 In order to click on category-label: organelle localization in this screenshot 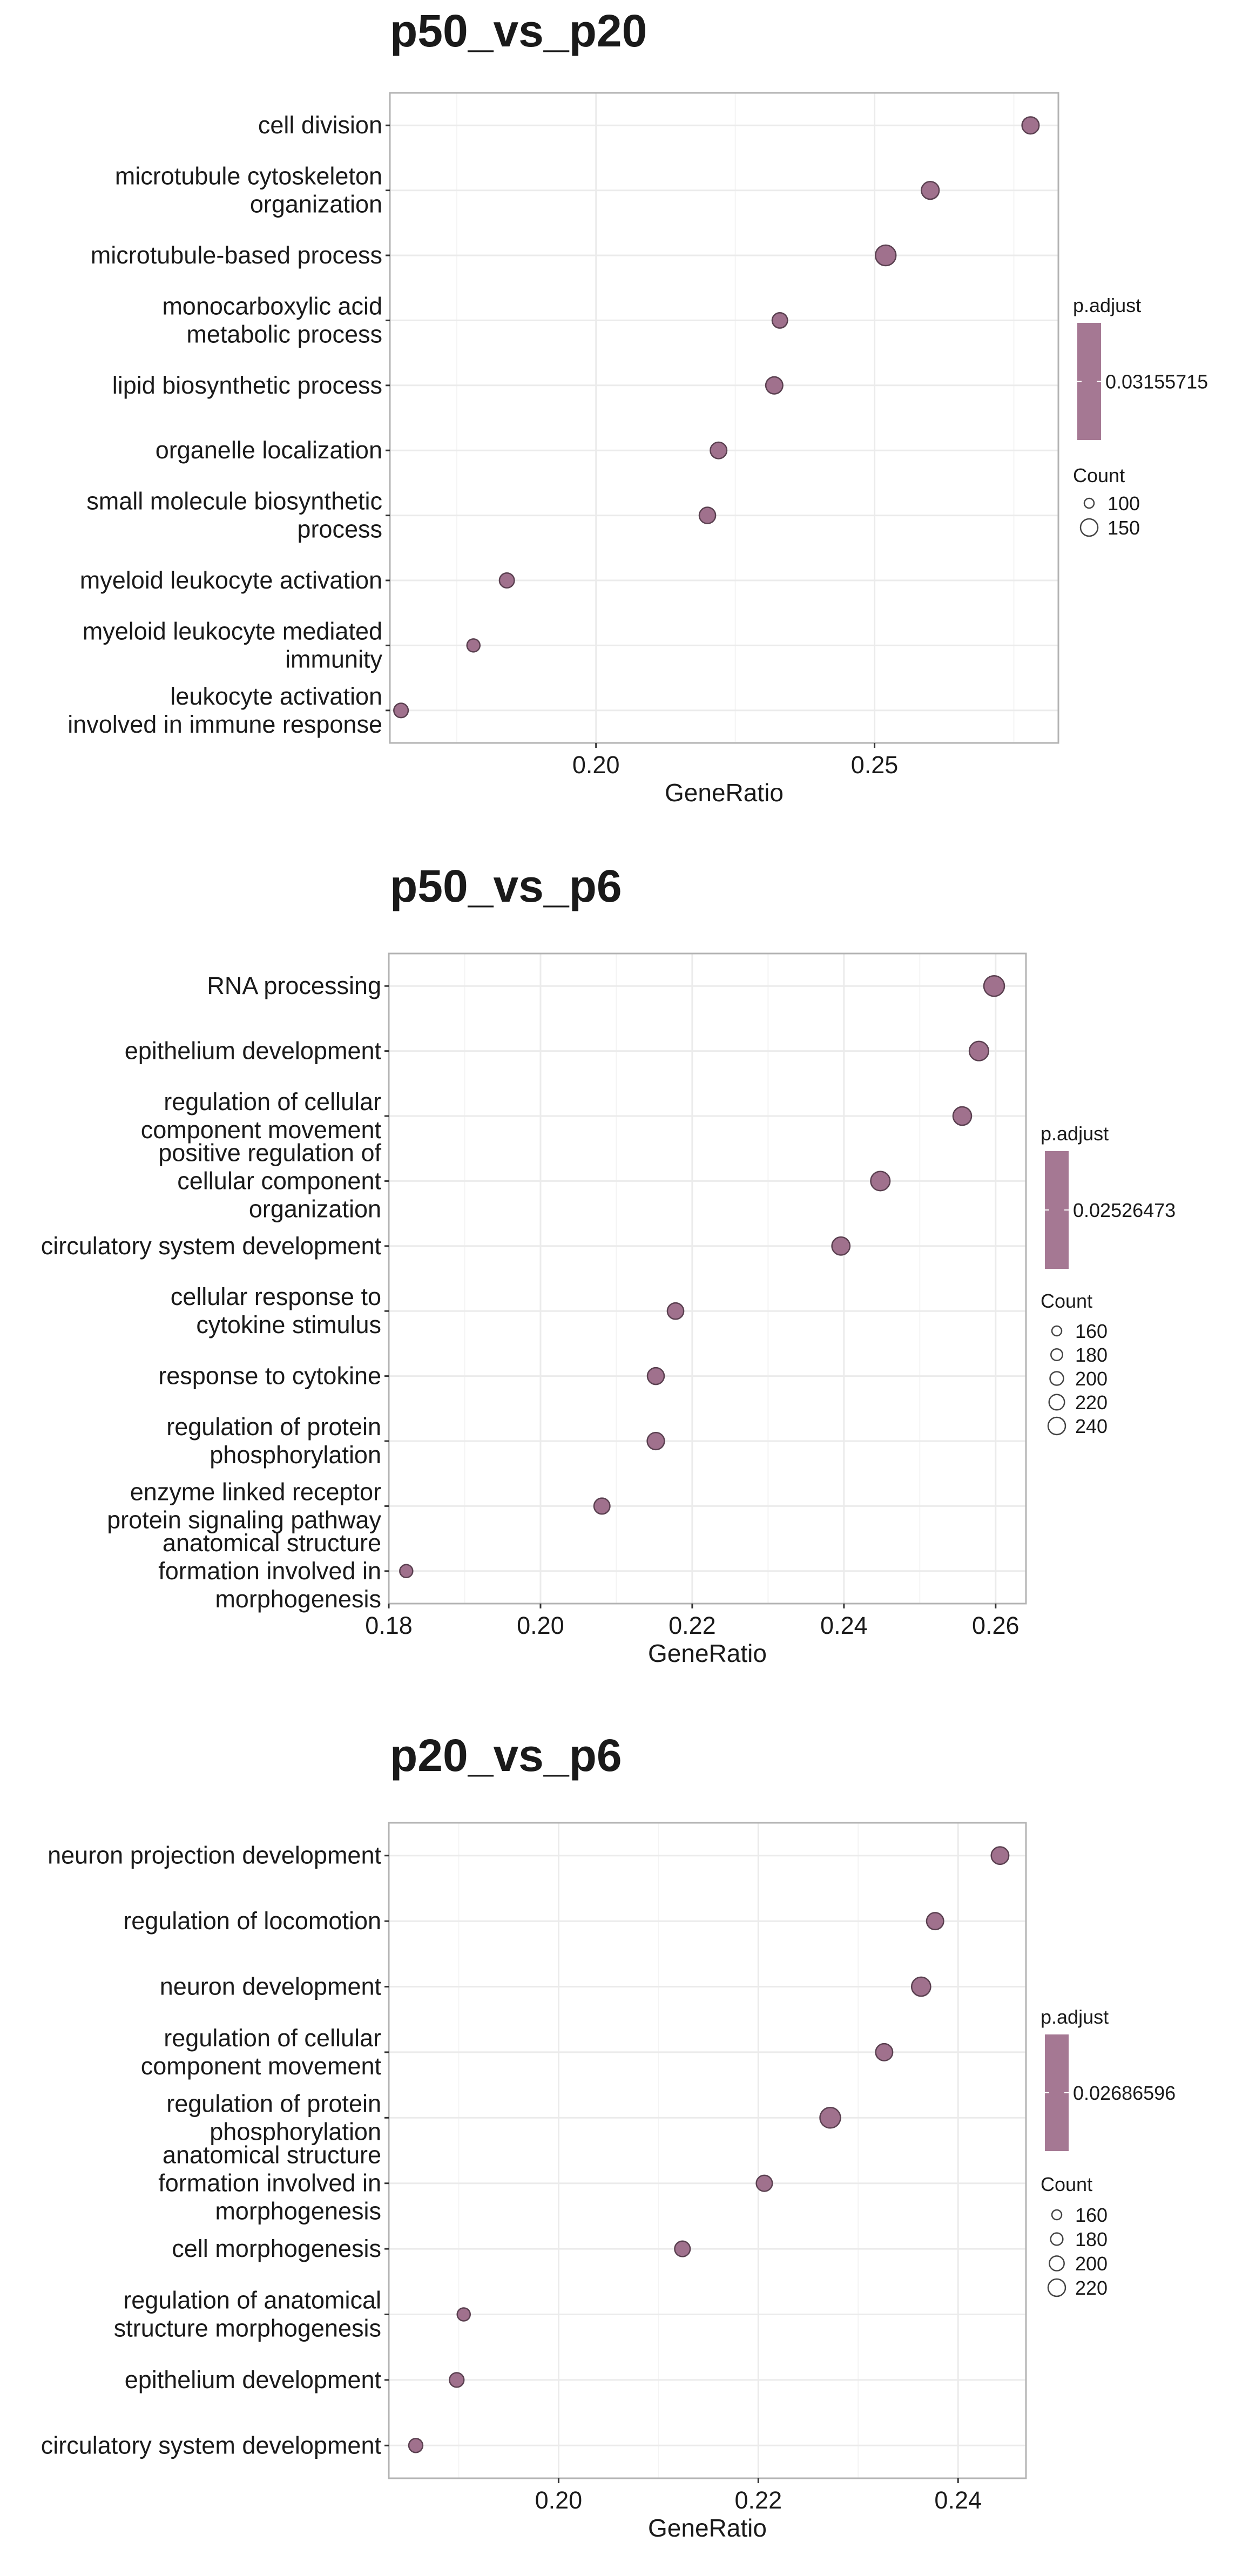, I will do `click(269, 450)`.